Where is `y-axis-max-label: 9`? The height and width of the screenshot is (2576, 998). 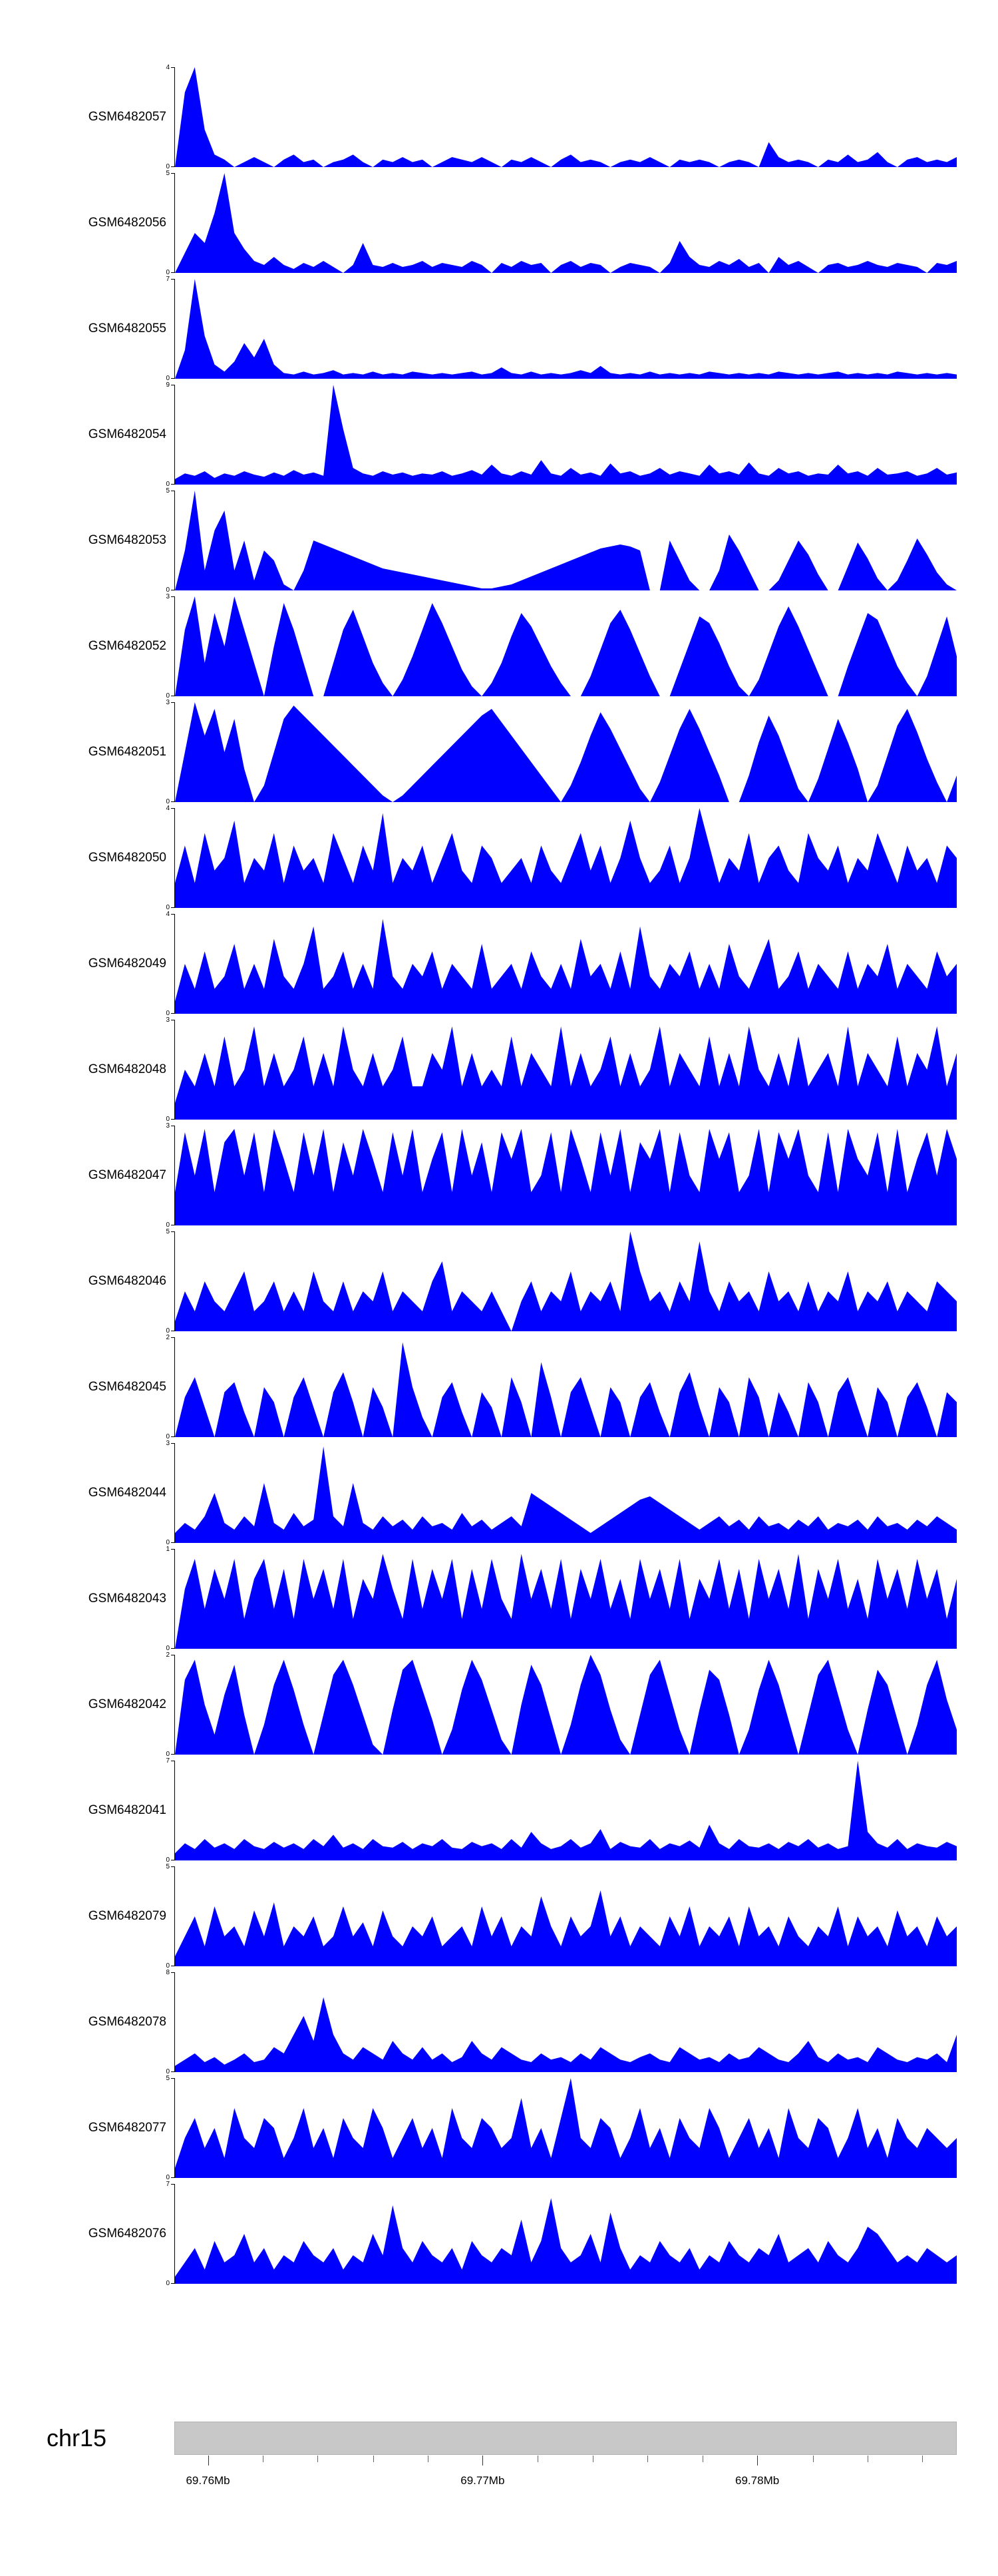 y-axis-max-label: 9 is located at coordinates (168, 385).